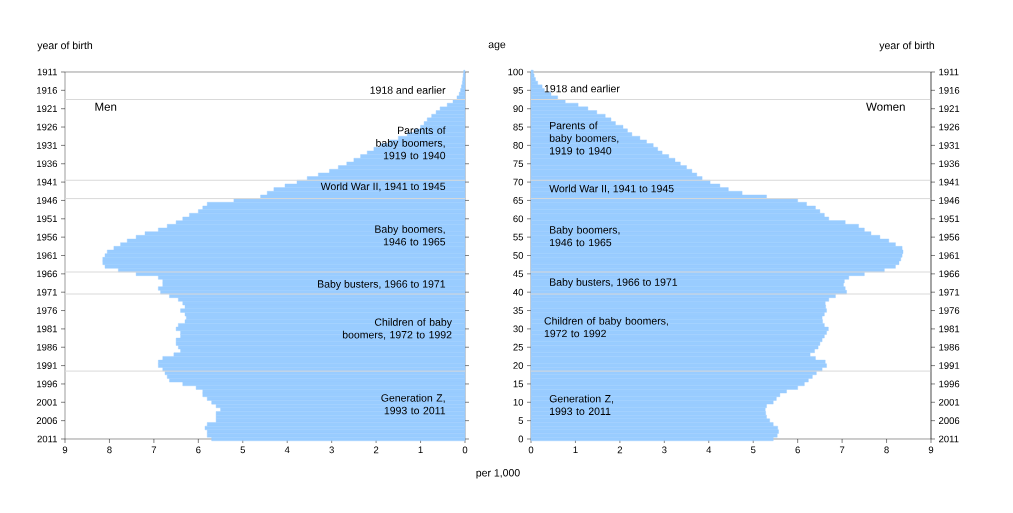 The image size is (1013, 513). I want to click on y-tick-label: 95, so click(518, 90).